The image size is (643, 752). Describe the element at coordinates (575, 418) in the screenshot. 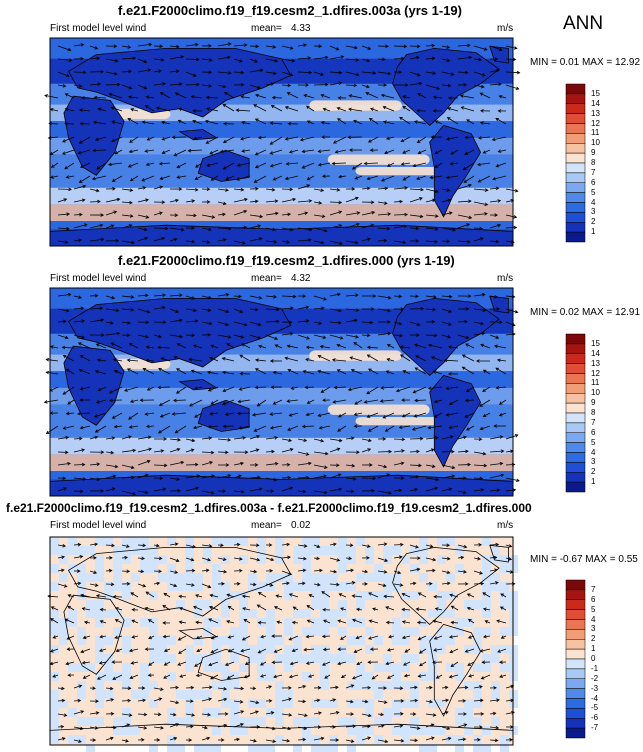

I see `colorbar-box` at that location.